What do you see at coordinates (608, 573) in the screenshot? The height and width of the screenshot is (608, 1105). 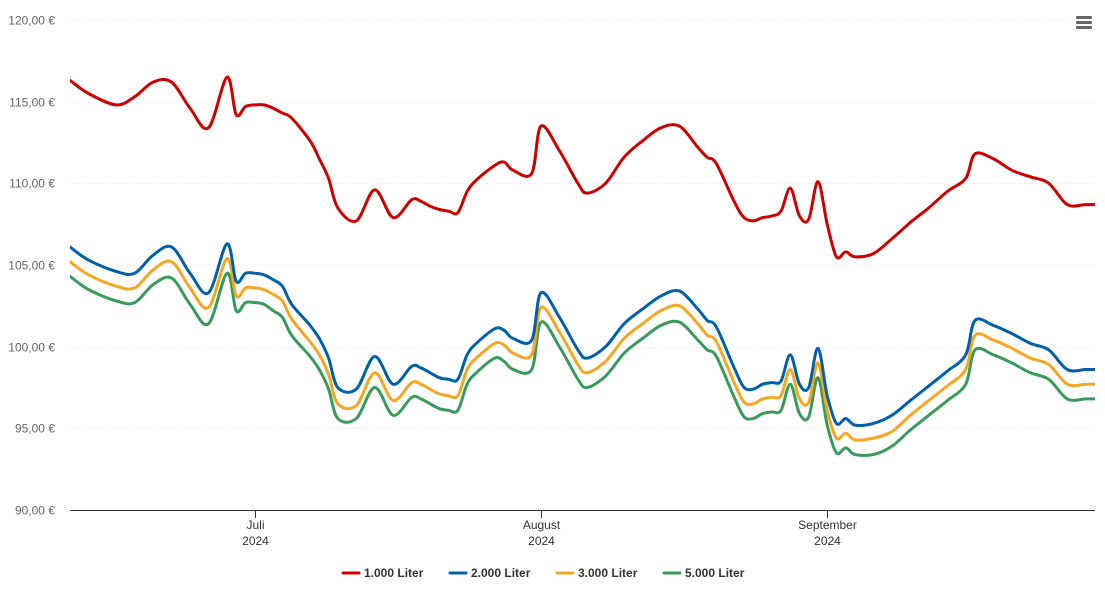 I see `legend-label: 3.000 Liter` at bounding box center [608, 573].